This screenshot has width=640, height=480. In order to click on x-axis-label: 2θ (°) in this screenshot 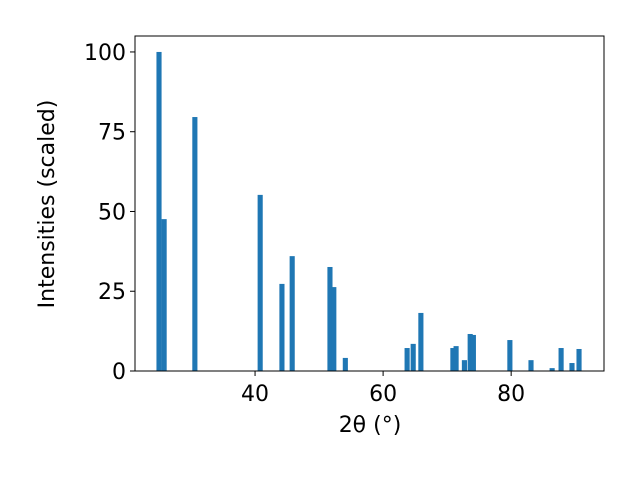, I will do `click(370, 425)`.